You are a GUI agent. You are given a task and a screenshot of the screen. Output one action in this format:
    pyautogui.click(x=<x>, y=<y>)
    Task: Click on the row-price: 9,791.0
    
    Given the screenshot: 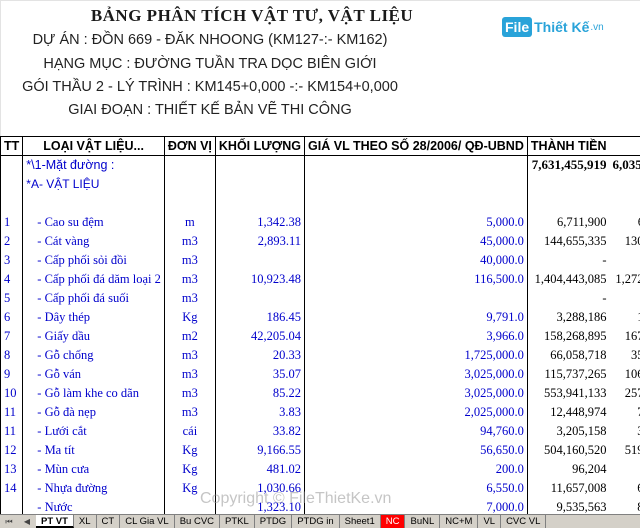 What is the action you would take?
    pyautogui.click(x=416, y=317)
    